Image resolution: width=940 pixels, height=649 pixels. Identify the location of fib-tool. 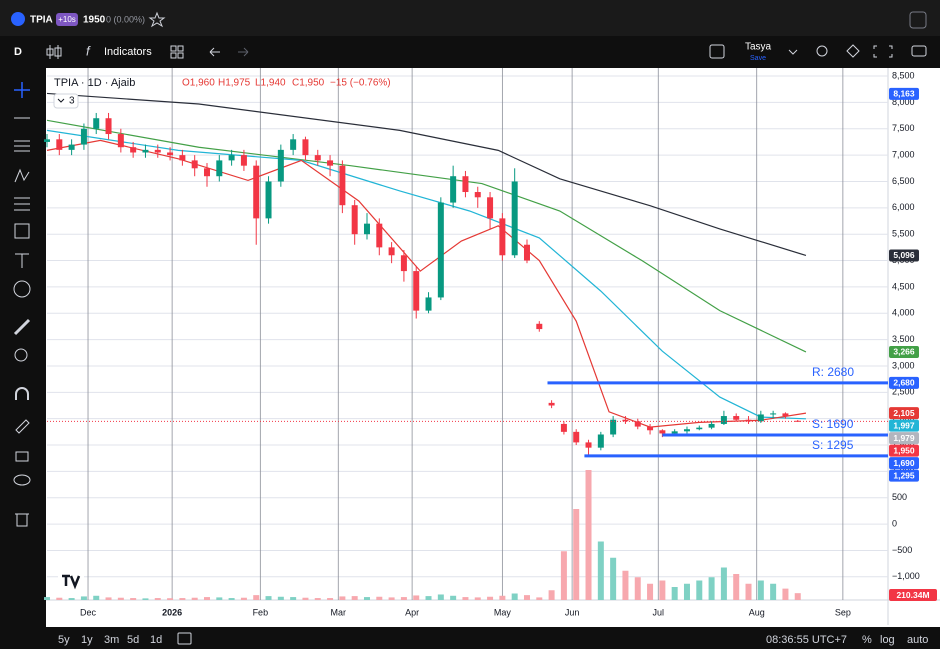
(22, 146).